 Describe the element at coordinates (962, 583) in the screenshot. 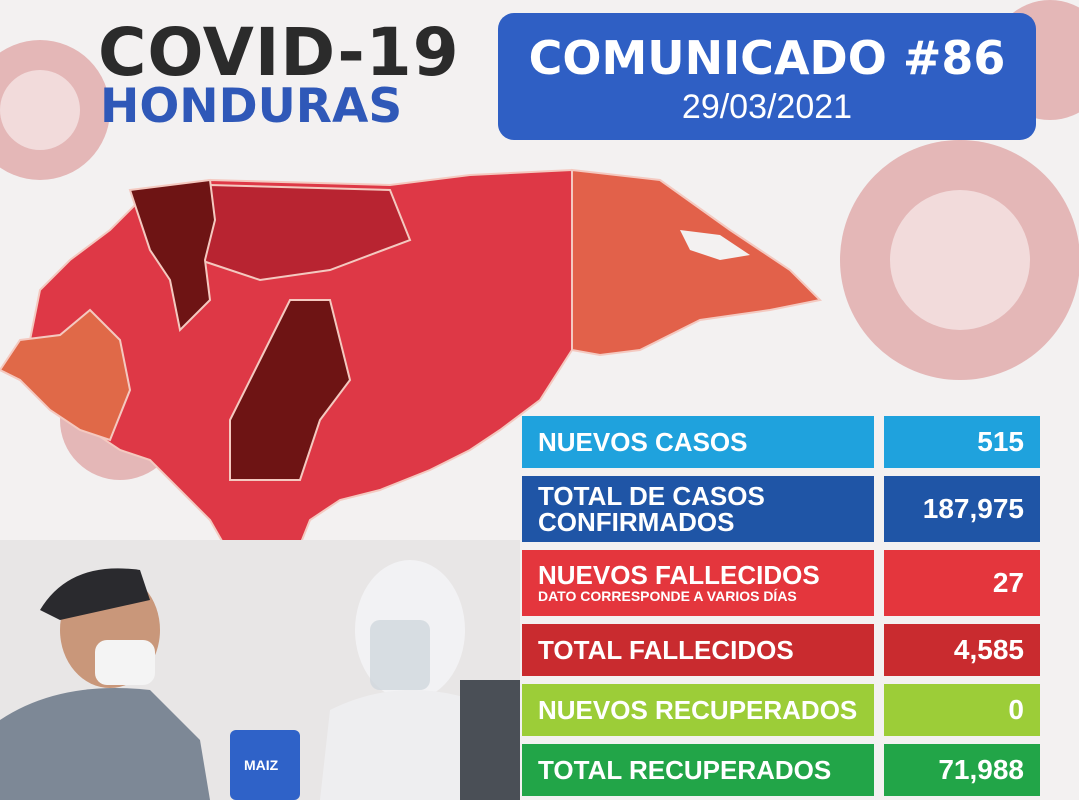

I see `stat-value: 27` at that location.